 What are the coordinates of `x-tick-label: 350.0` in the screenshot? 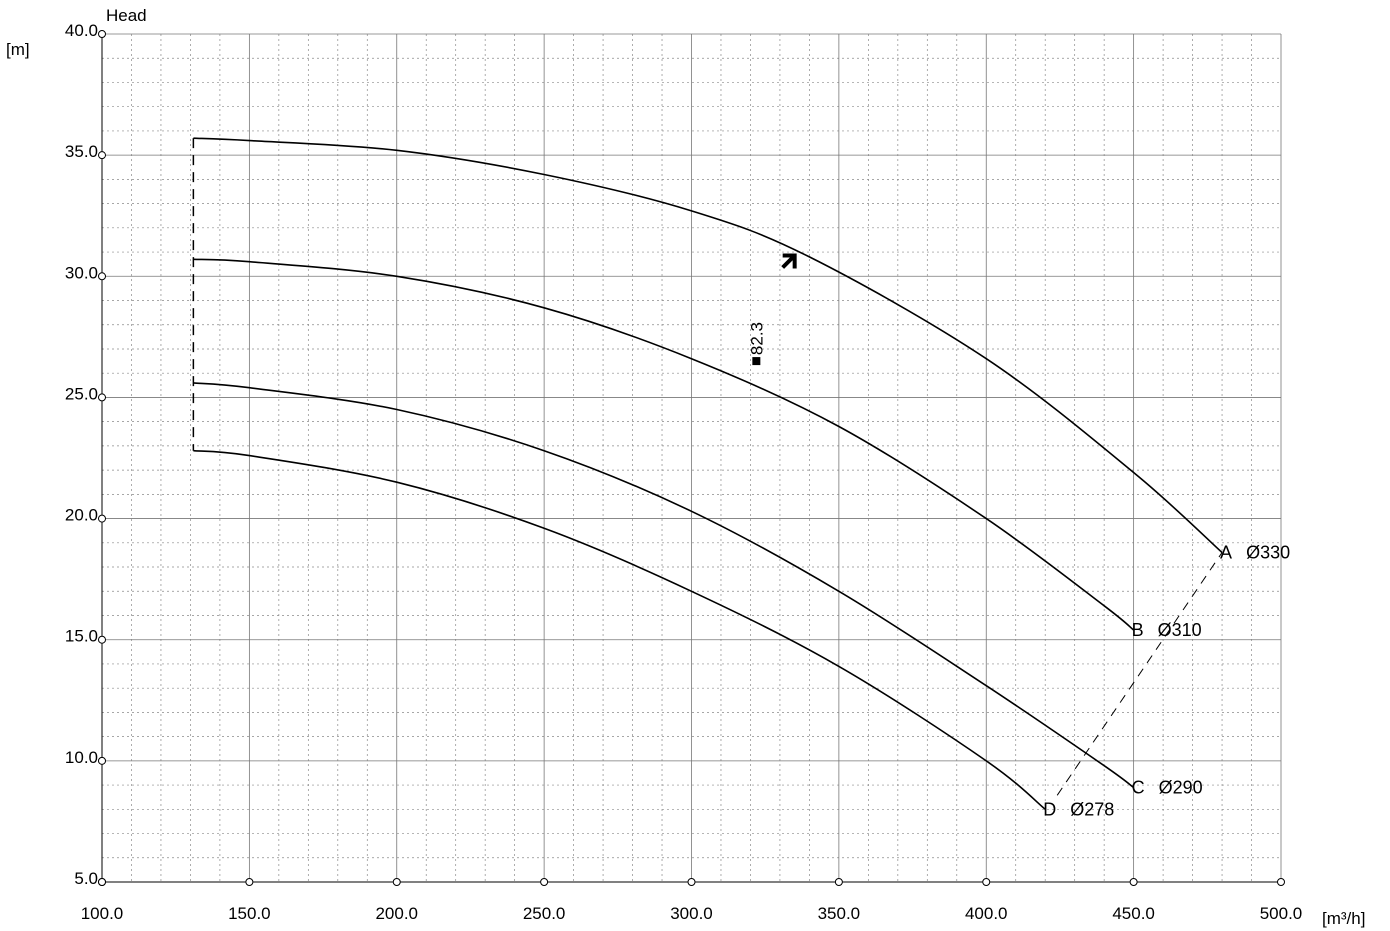 It's located at (839, 913).